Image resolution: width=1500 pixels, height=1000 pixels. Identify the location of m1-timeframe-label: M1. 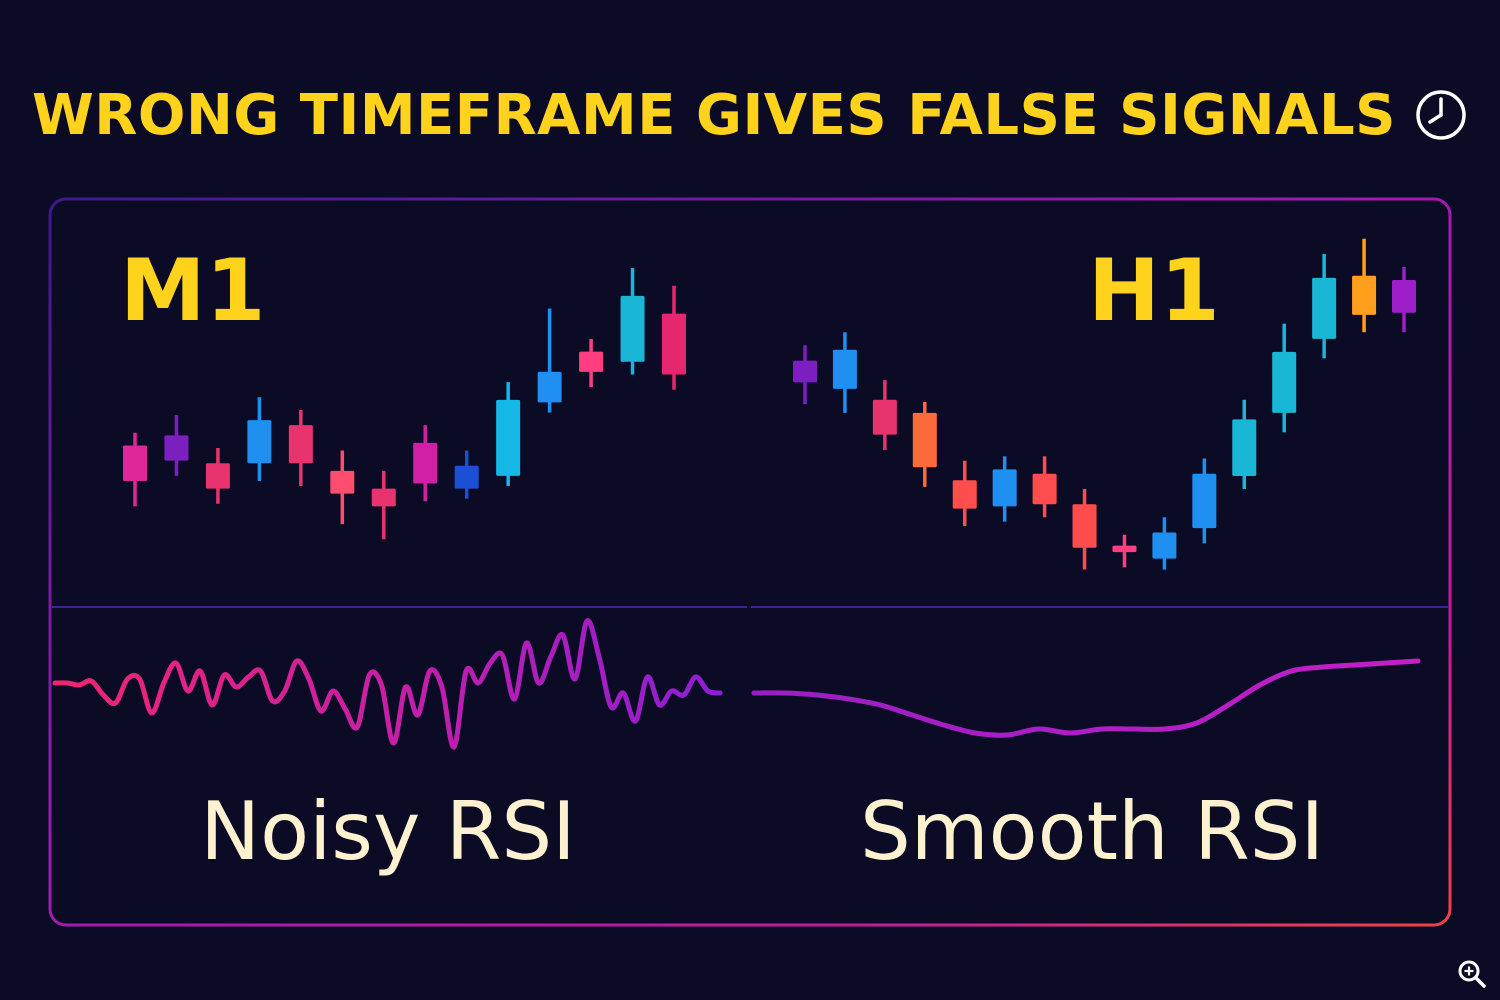
(193, 291).